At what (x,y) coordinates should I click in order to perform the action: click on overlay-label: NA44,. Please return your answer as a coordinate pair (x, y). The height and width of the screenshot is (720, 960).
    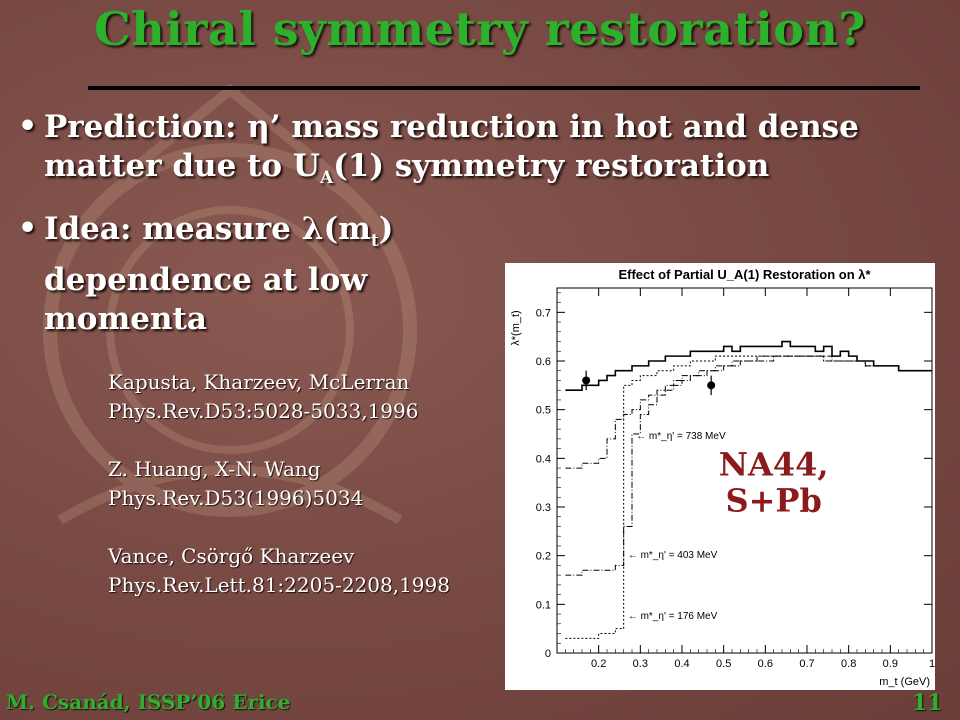
    Looking at the image, I should click on (774, 464).